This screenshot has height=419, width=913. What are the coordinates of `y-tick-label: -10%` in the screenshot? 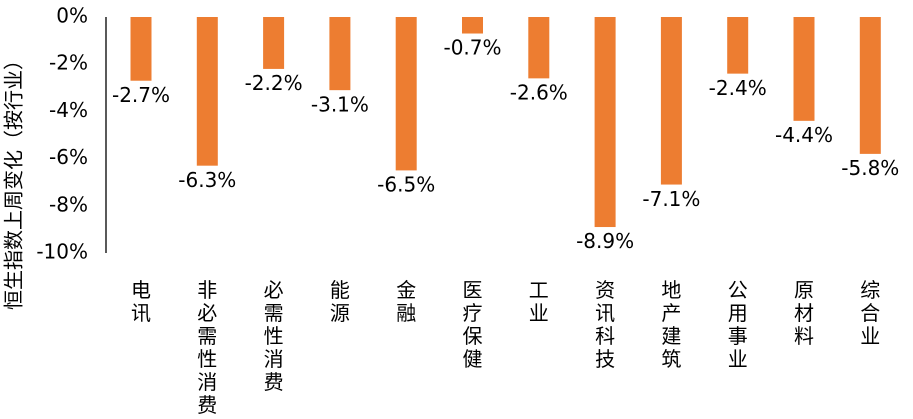 It's located at (62, 252).